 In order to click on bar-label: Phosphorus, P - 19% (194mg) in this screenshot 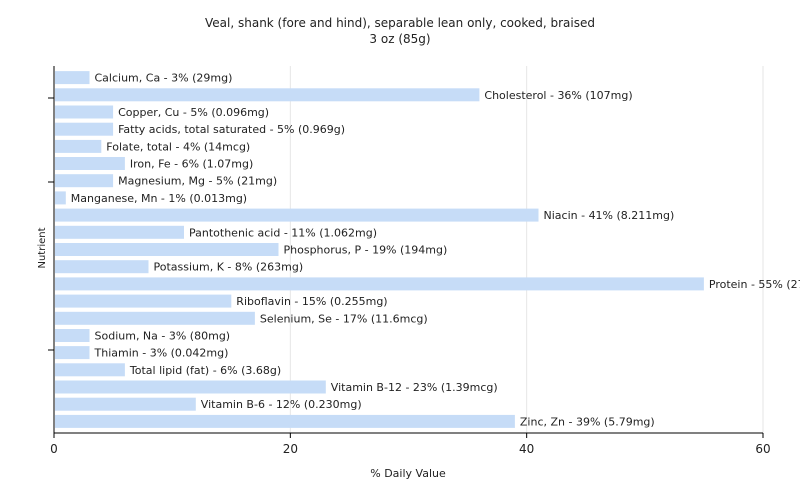, I will do `click(366, 250)`.